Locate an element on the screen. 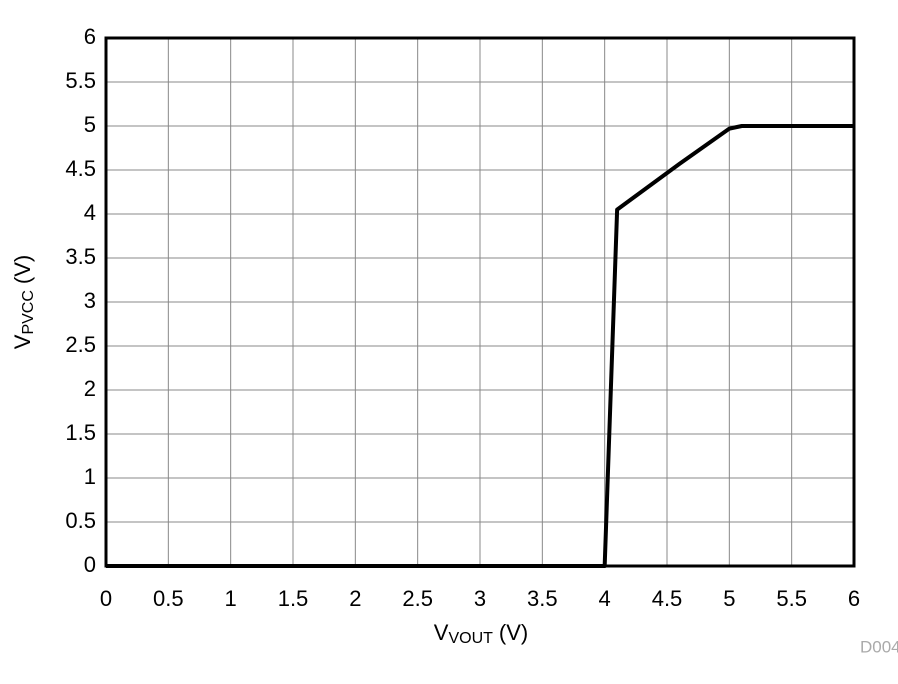 Image resolution: width=898 pixels, height=684 pixels. y-tick-label: 2 is located at coordinates (90, 388).